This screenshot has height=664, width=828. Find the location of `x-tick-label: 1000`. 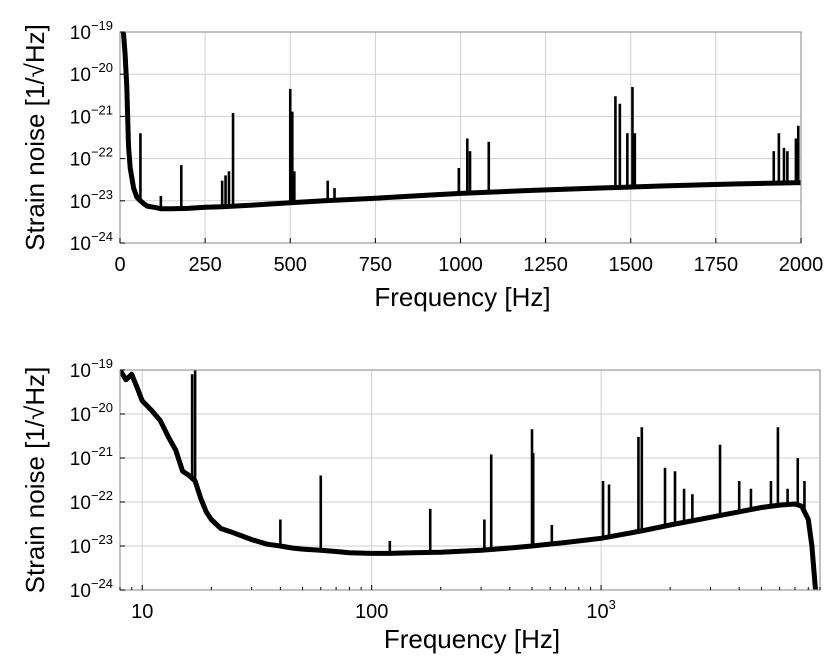

x-tick-label: 1000 is located at coordinates (460, 265).